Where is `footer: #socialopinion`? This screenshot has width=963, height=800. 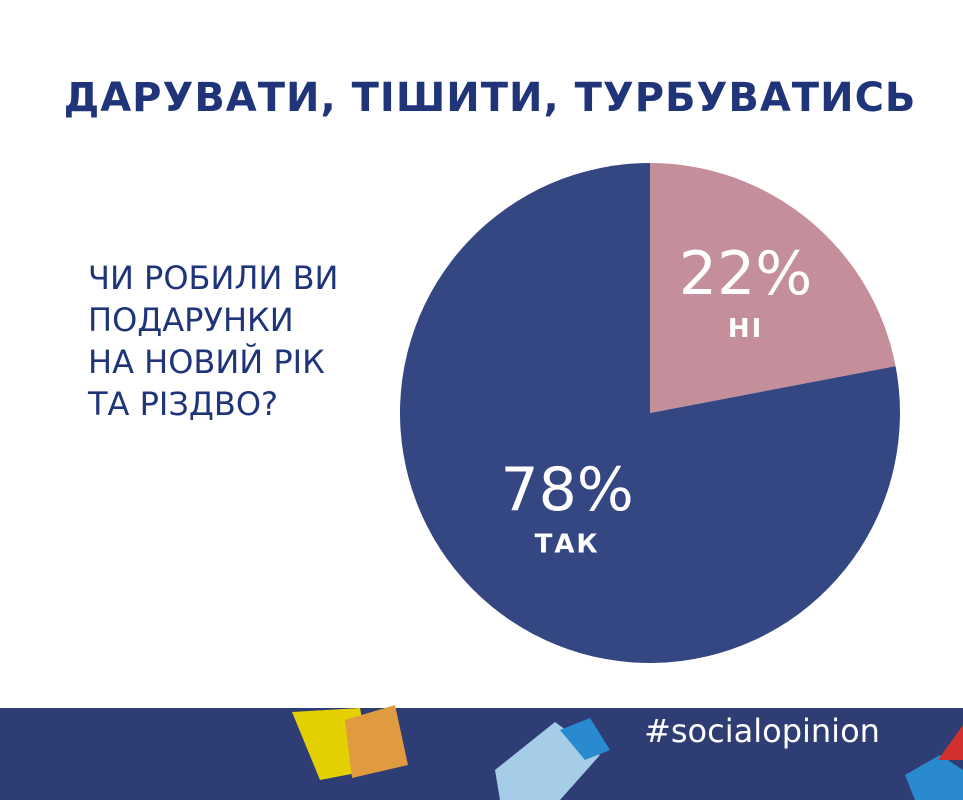
footer: #socialopinion is located at coordinates (481, 752).